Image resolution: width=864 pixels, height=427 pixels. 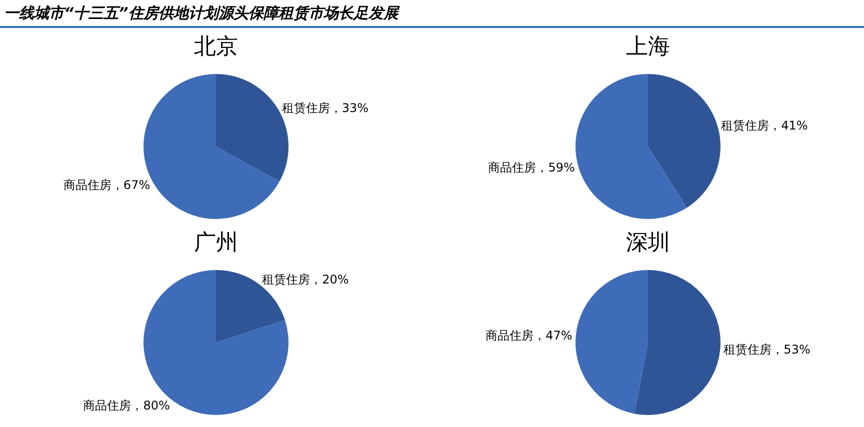 What do you see at coordinates (305, 279) in the screenshot?
I see `slice-label: 租赁住房，20%` at bounding box center [305, 279].